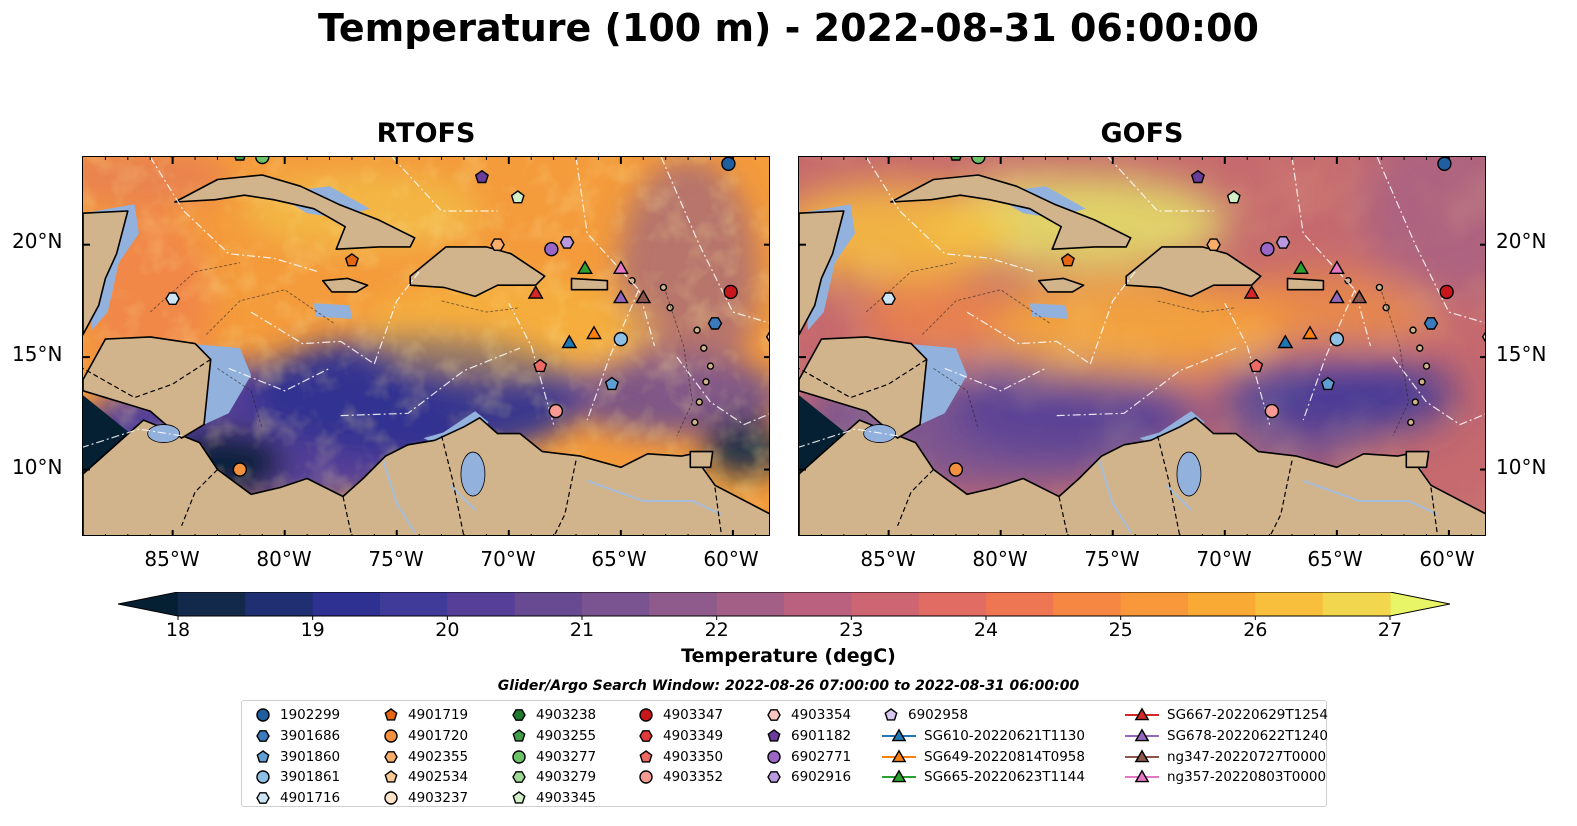 The image size is (1577, 826). I want to click on legend-label: ng347-20220727T0000, so click(1247, 756).